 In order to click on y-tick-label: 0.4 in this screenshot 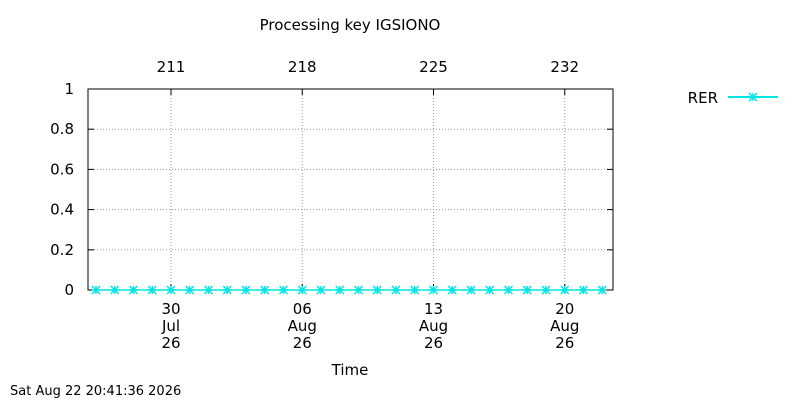, I will do `click(62, 210)`.